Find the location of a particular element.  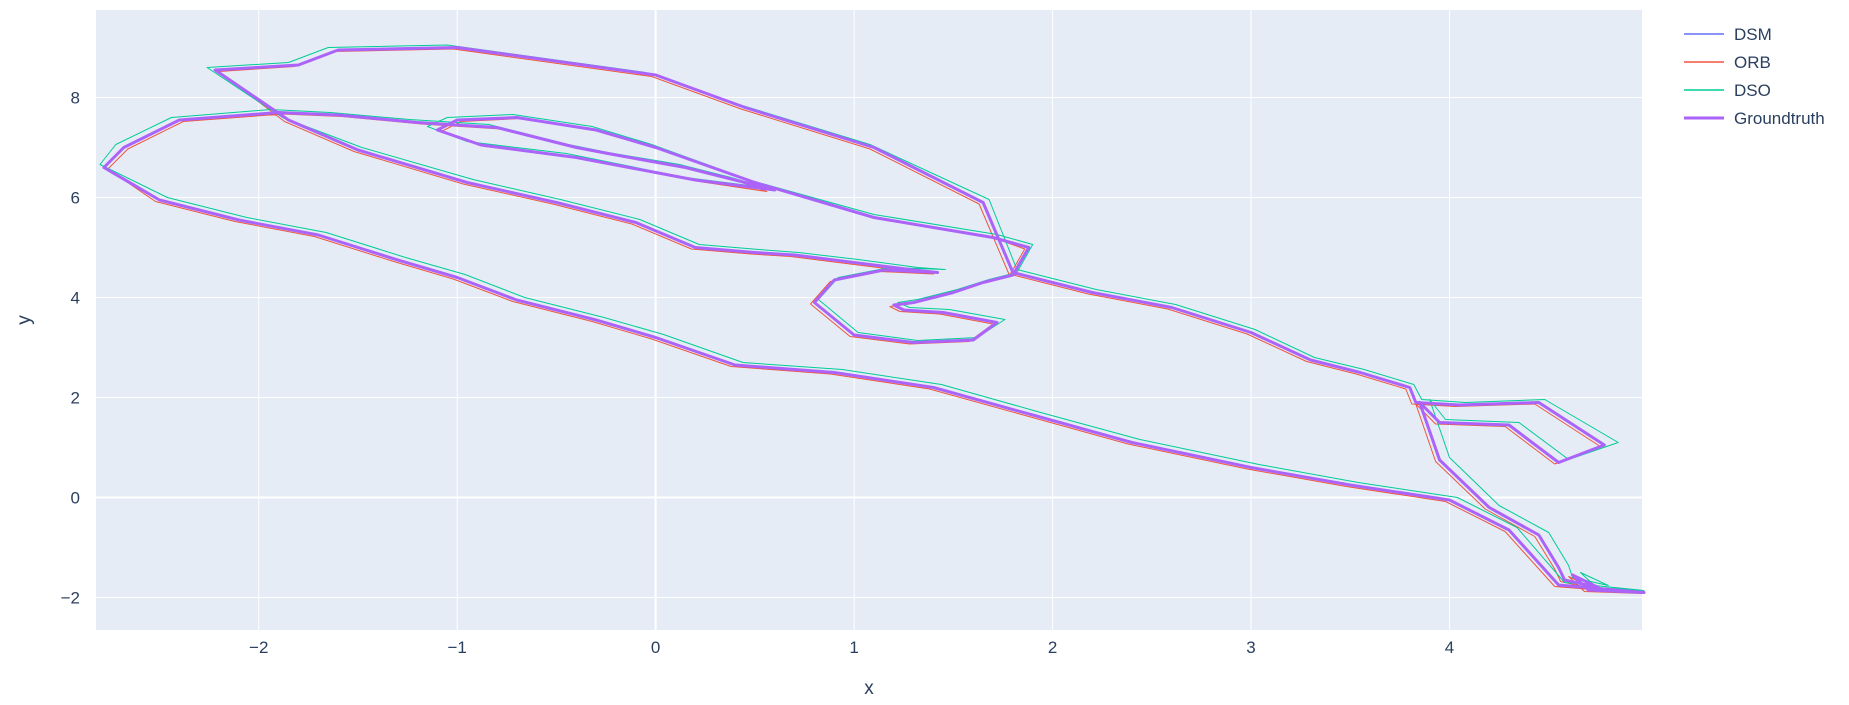

y-tick-label: 8 is located at coordinates (75, 98).